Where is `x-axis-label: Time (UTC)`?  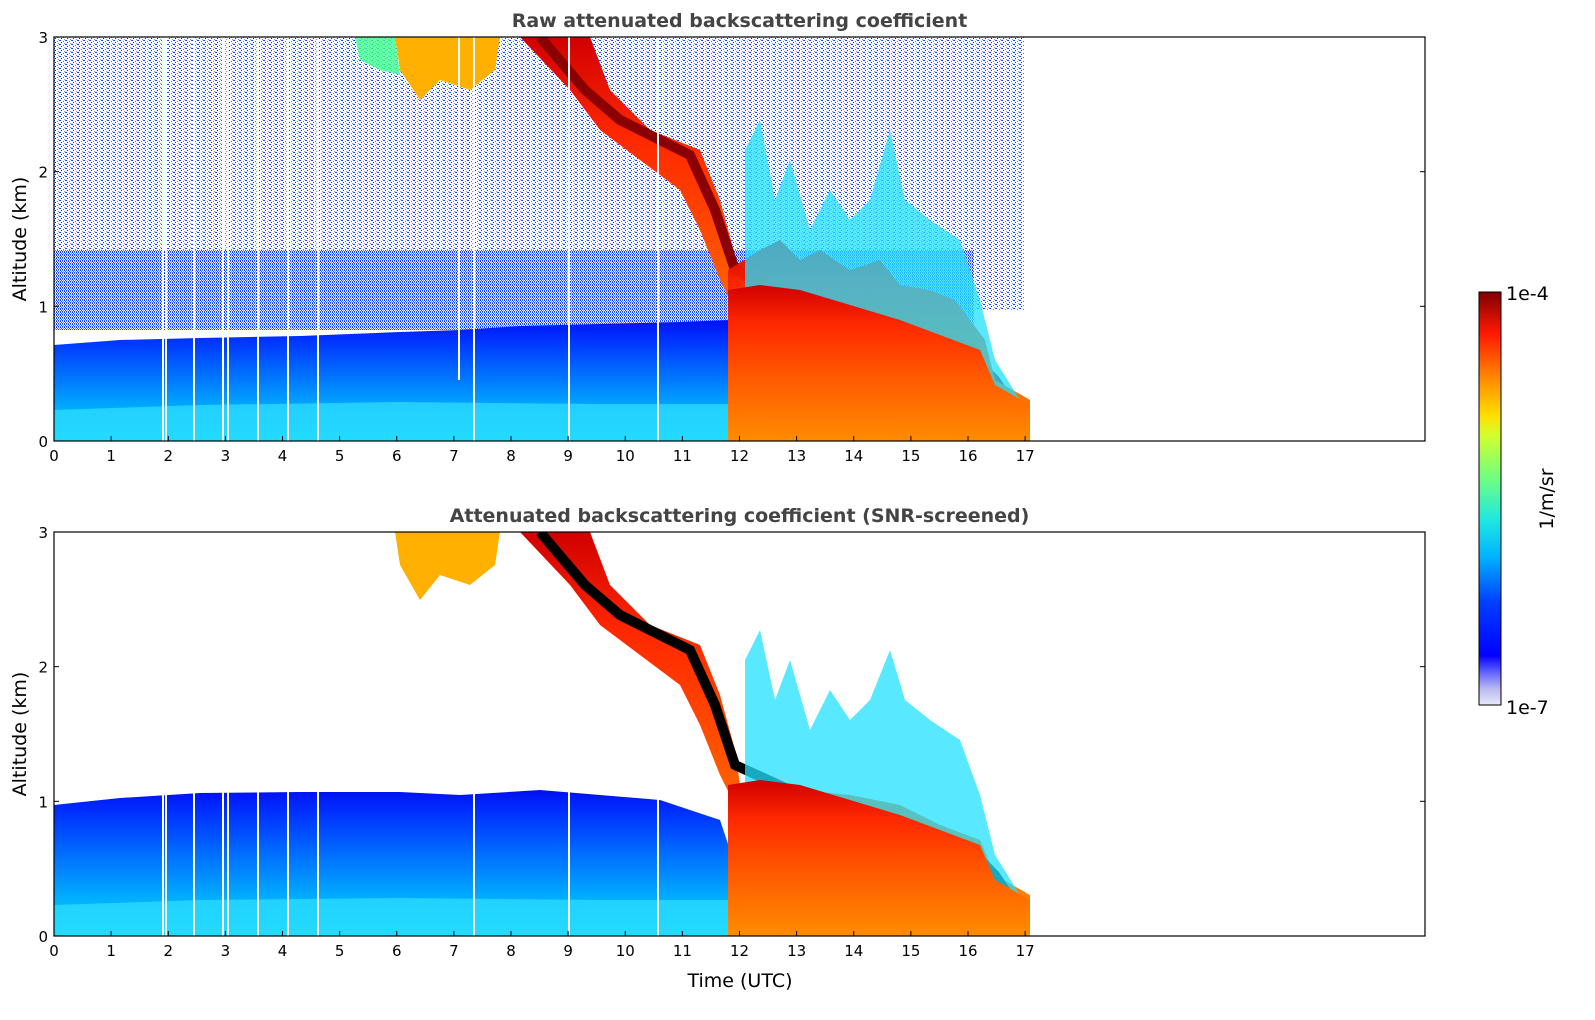
x-axis-label: Time (UTC) is located at coordinates (739, 981).